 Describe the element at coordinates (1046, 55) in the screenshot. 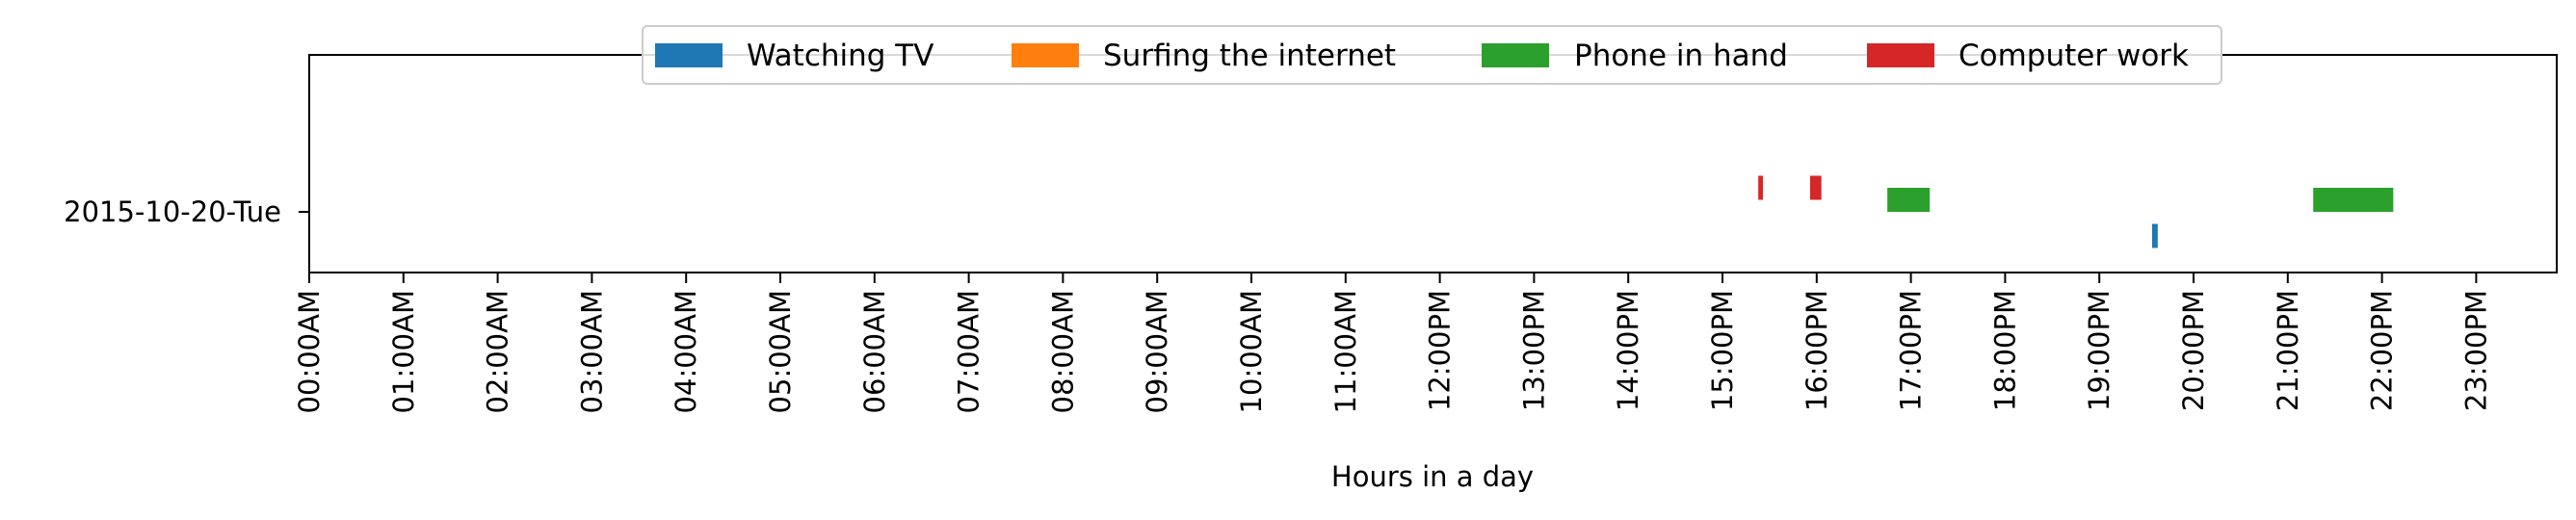

I see `legend-swatch-surfing` at that location.